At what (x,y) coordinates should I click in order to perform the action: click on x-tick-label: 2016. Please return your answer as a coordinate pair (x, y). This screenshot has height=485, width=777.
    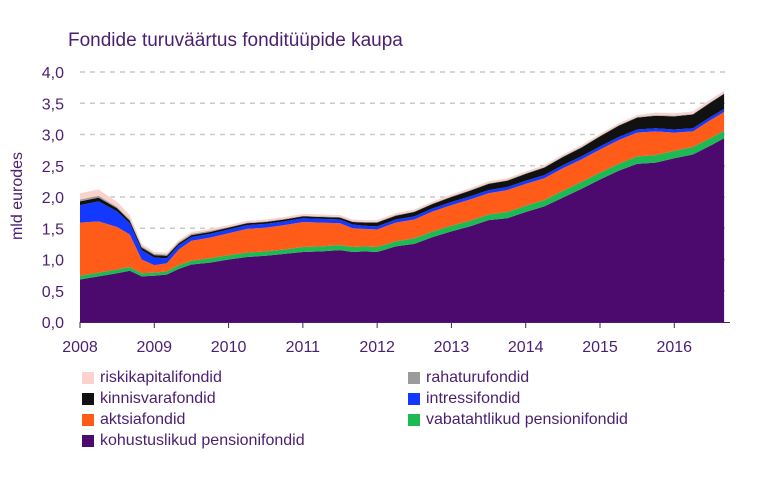
    Looking at the image, I should click on (674, 347).